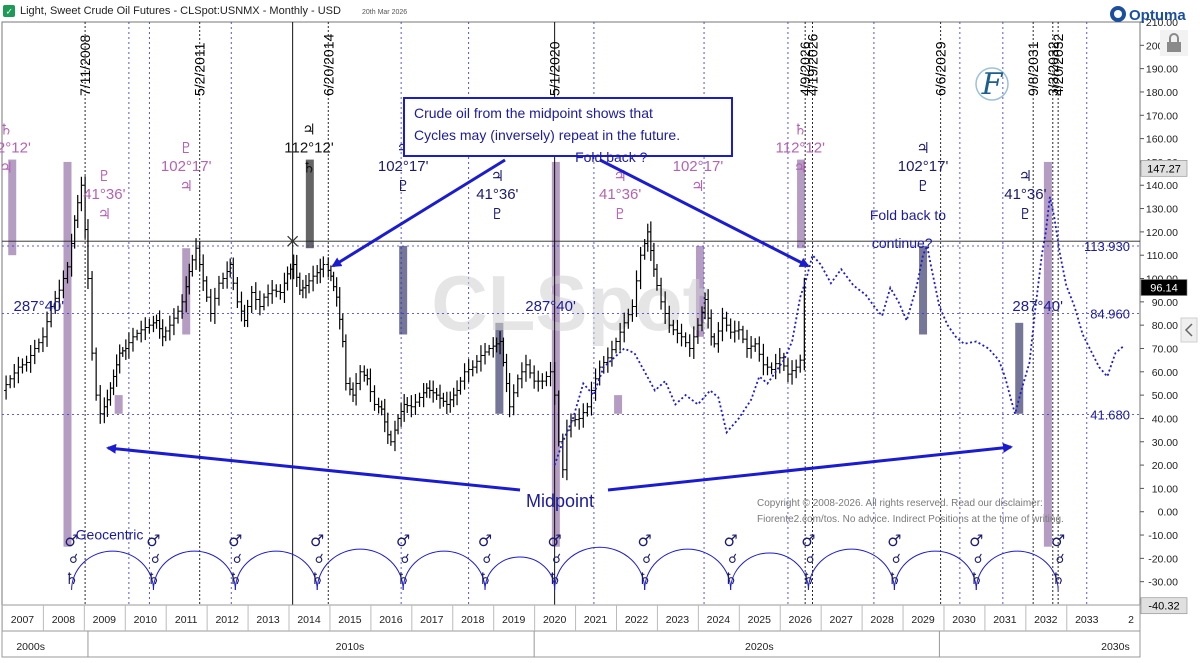  I want to click on price-badge-label: 96.14, so click(1164, 289).